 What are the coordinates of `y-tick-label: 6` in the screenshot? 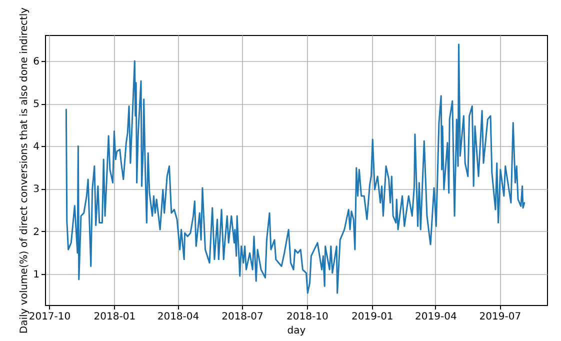 It's located at (36, 62).